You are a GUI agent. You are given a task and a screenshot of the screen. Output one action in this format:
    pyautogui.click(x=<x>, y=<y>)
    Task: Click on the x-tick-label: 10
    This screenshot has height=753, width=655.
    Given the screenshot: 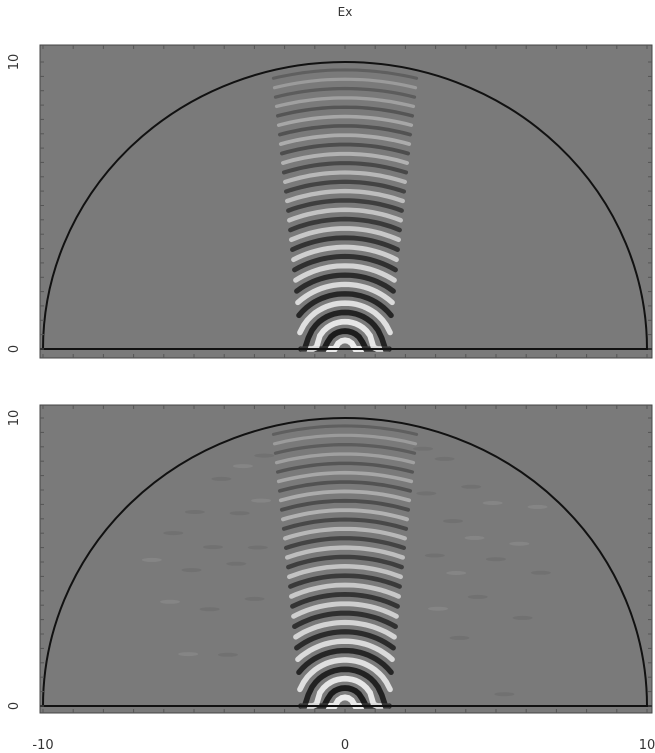 What is the action you would take?
    pyautogui.click(x=647, y=745)
    